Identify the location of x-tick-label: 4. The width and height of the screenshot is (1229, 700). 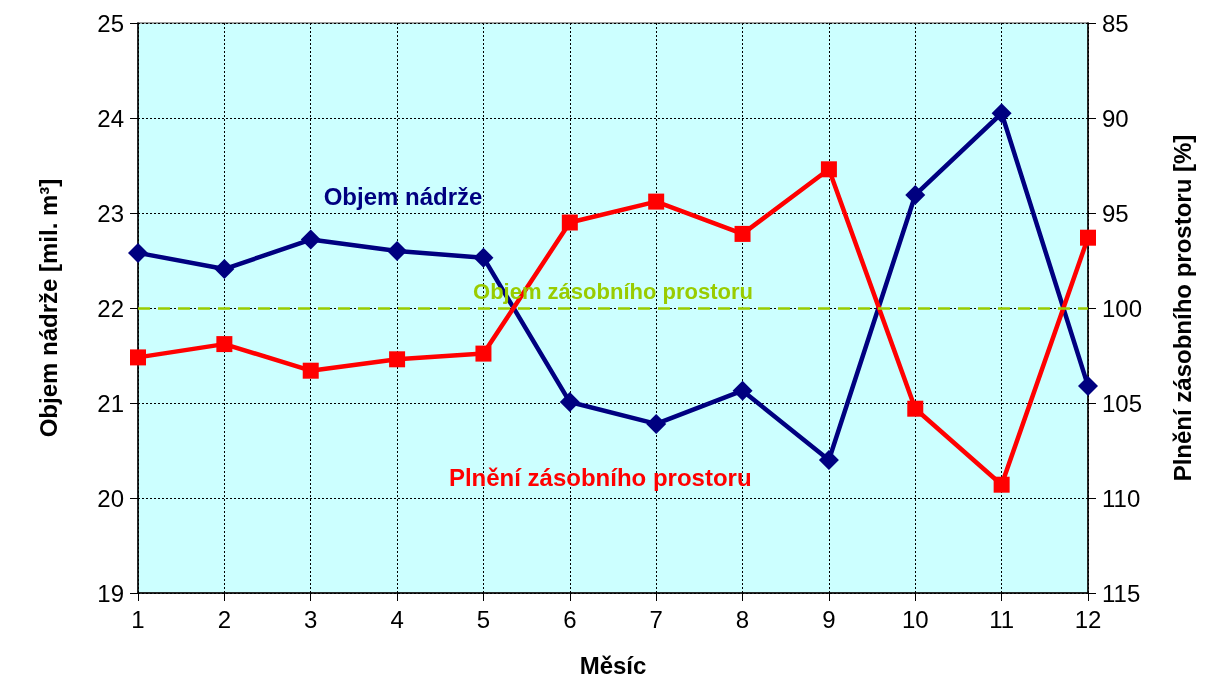
(397, 619).